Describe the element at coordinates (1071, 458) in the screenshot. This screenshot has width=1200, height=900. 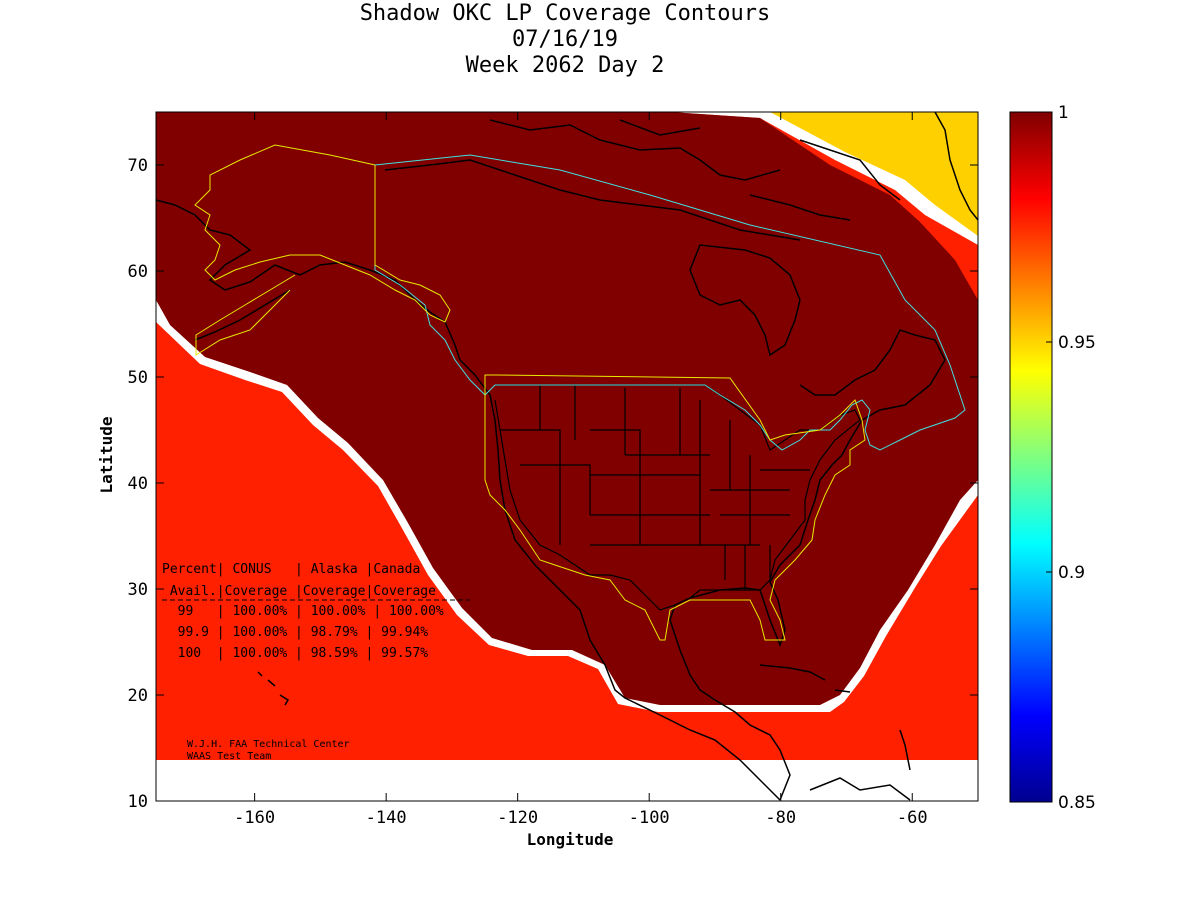
I see `colorbar-ticks: 1 0.95 0.9 0.85` at that location.